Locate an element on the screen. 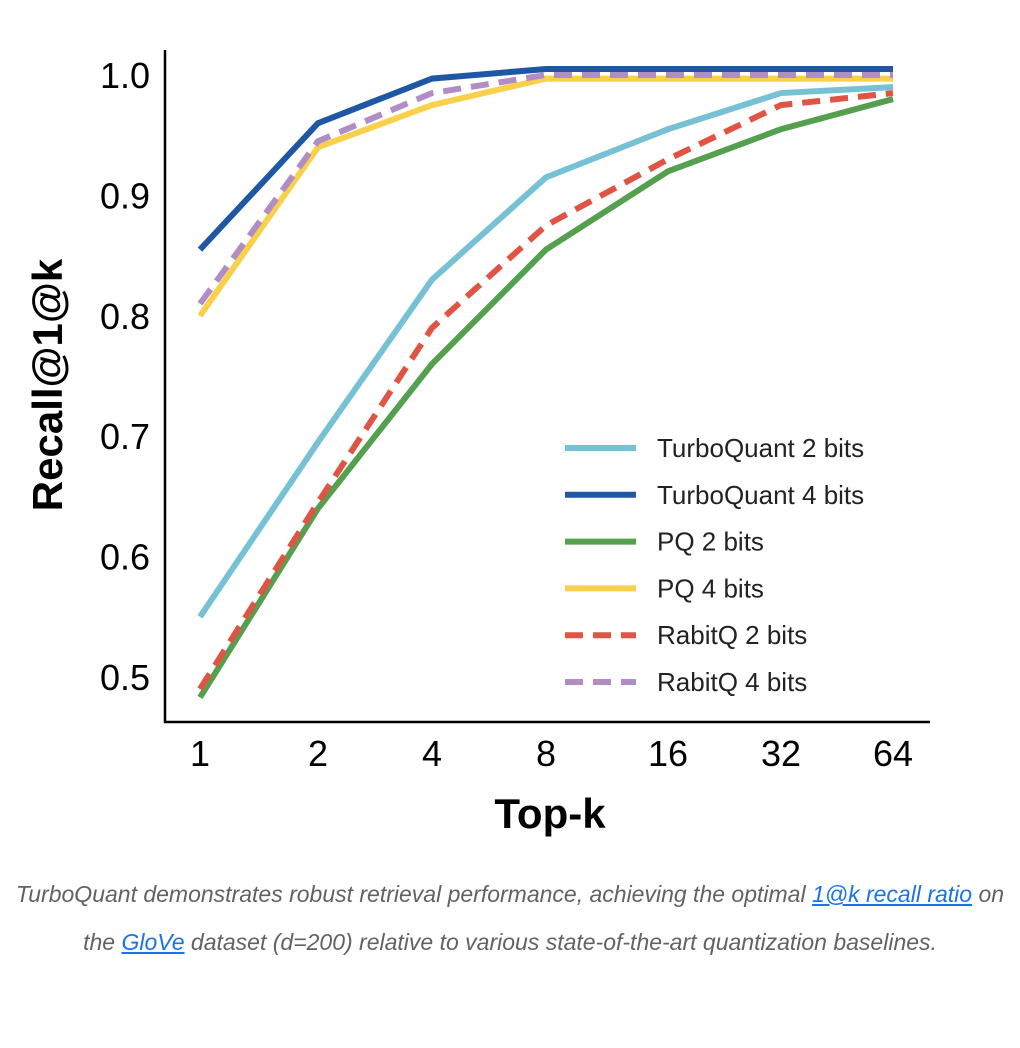  caption-text: on the is located at coordinates (544, 918).